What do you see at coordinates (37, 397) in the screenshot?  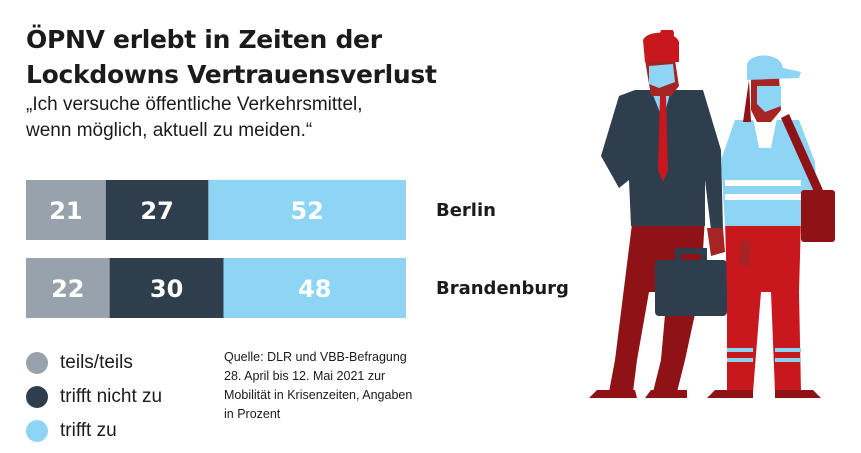 I see `legend-swatch-nicht` at bounding box center [37, 397].